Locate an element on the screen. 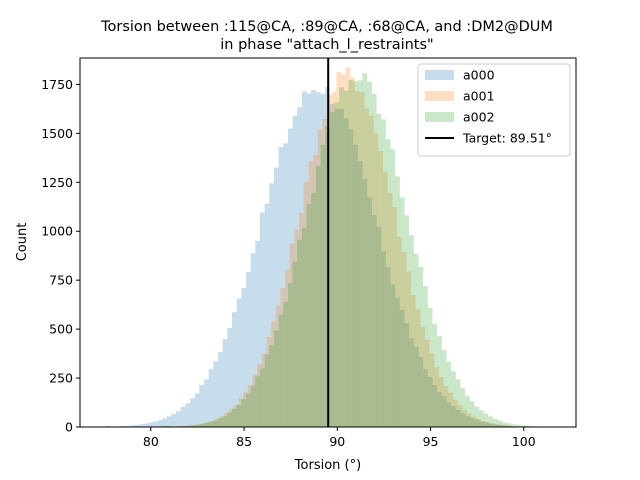 This screenshot has height=480, width=640. y-tick-label: 750 is located at coordinates (61, 280).